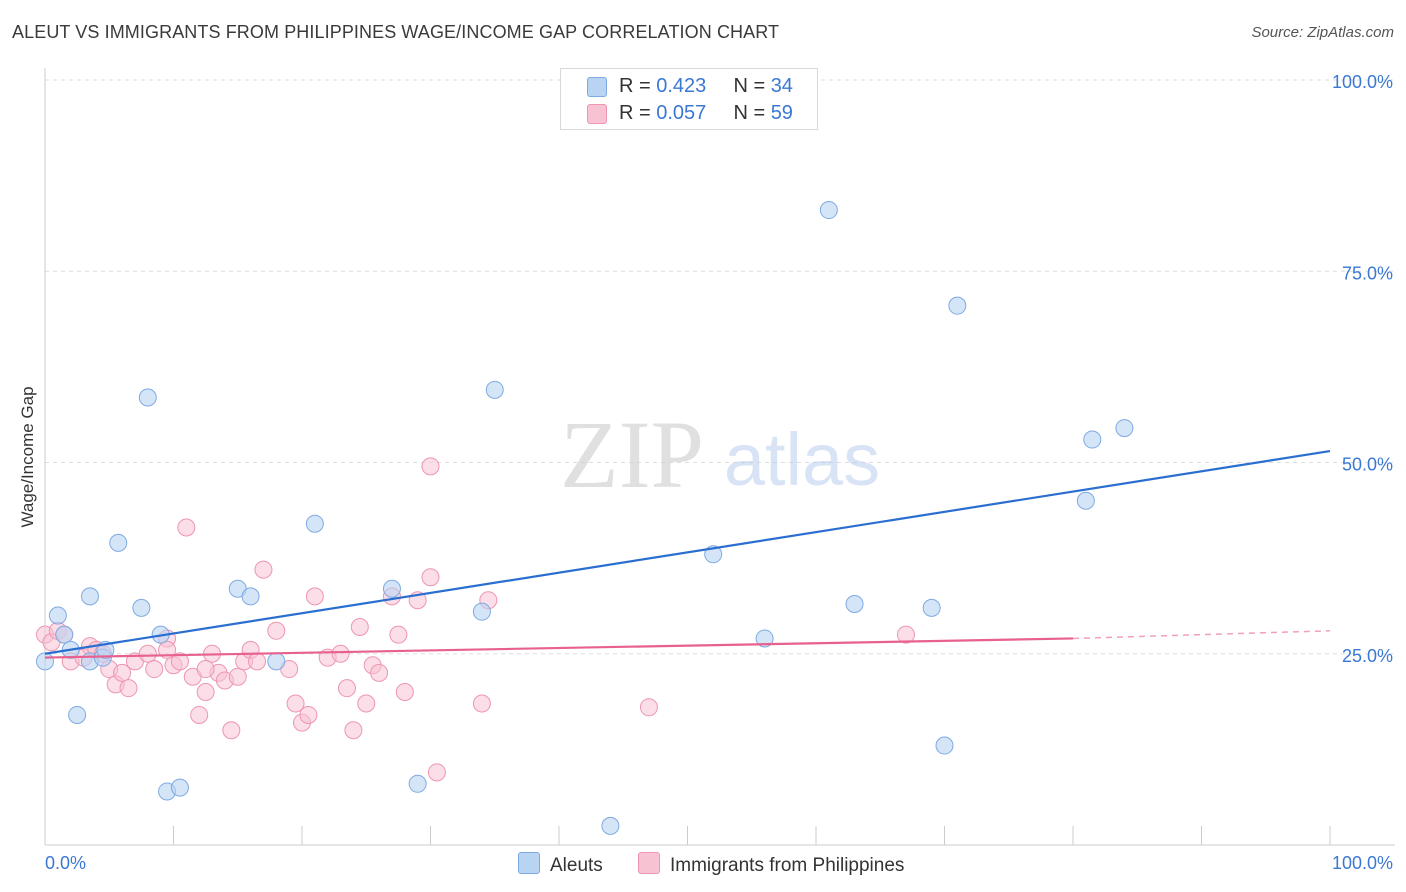 This screenshot has height=892, width=1406. What do you see at coordinates (802, 459) in the screenshot?
I see `watermark-atlas: atlas` at bounding box center [802, 459].